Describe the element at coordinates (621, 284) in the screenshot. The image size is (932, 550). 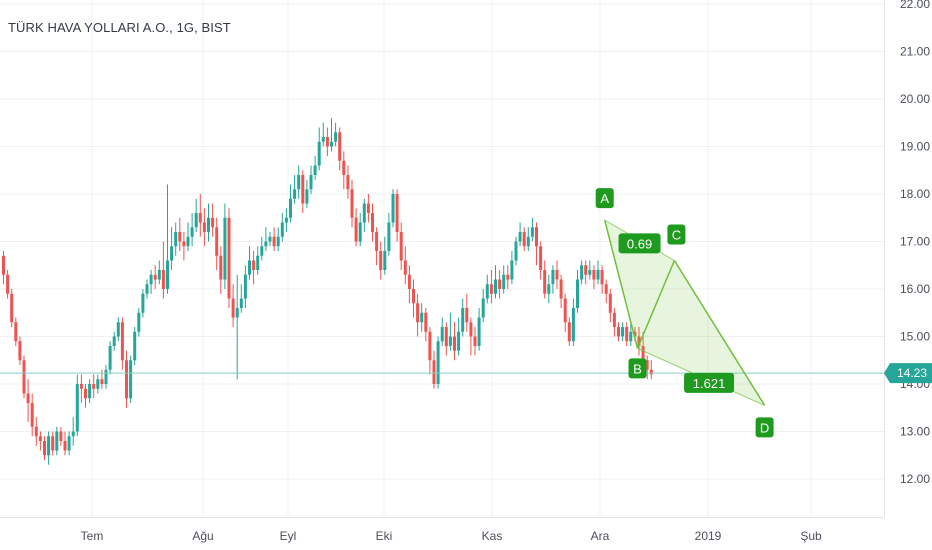
I see `pattern-leg-ab` at that location.